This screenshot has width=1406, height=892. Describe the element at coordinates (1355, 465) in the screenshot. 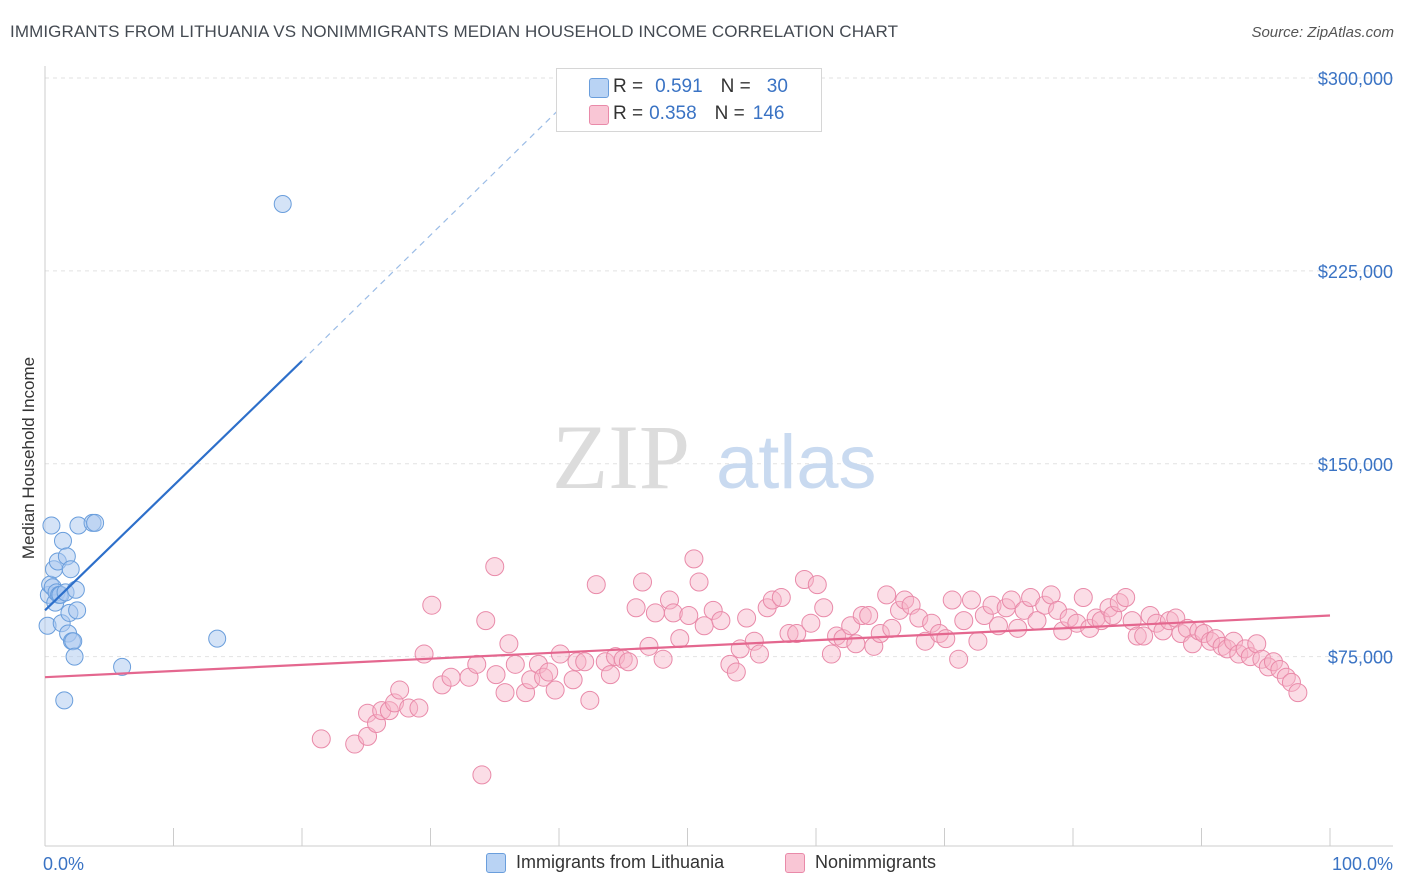

I see `y-tick-label: $150,000` at that location.